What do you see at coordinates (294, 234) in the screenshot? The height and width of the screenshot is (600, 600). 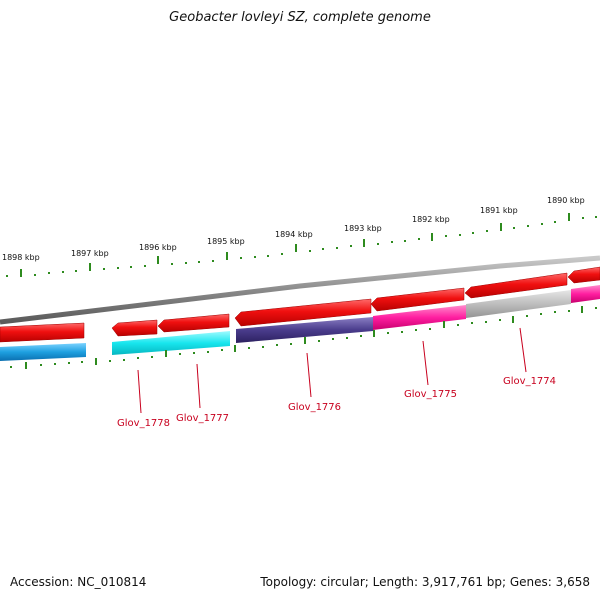 I see `scale-label: 1894 kbp` at bounding box center [294, 234].